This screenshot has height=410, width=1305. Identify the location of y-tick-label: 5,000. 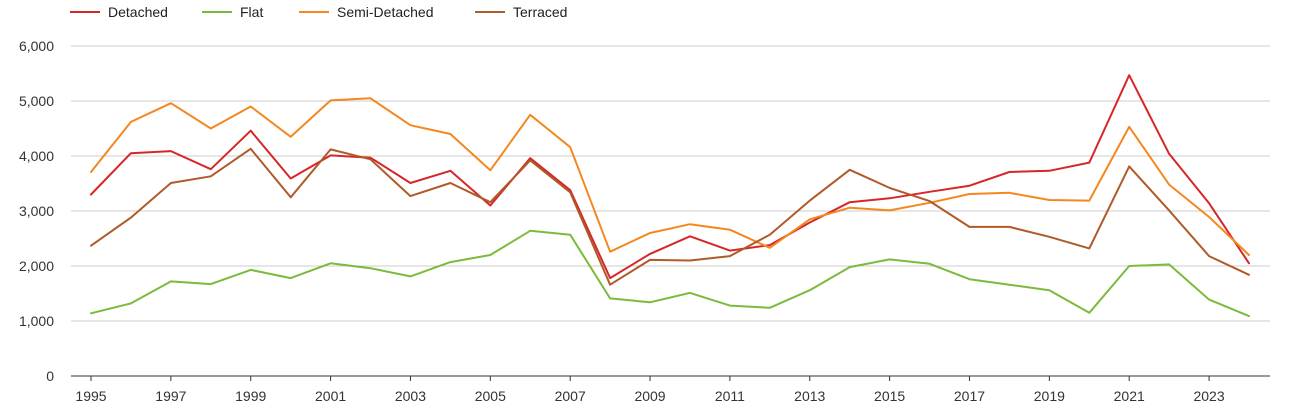
(36, 101).